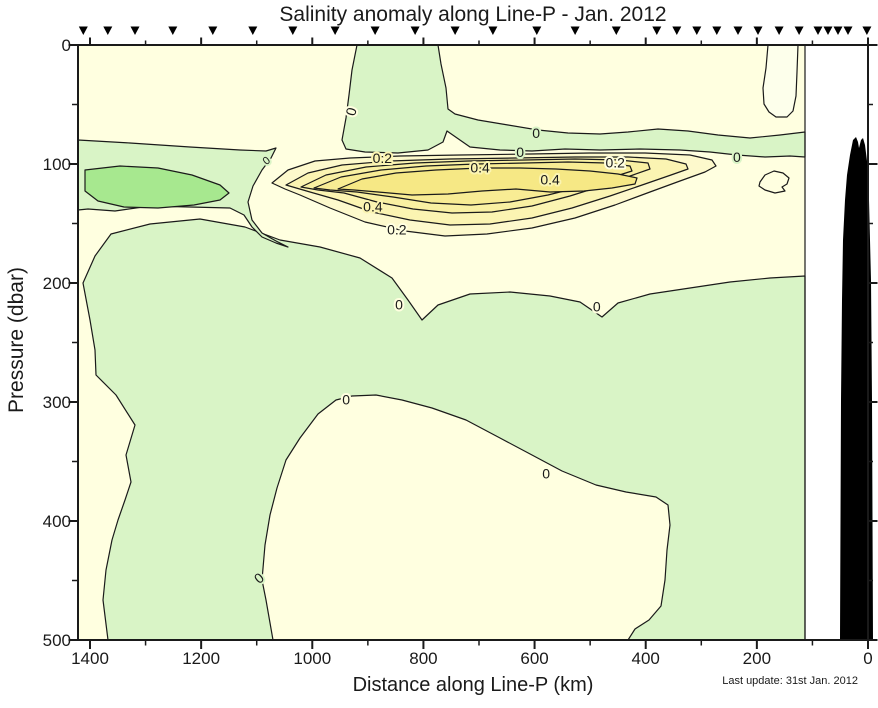 Image resolution: width=878 pixels, height=708 pixels. I want to click on svg-text: 300, so click(57, 402).